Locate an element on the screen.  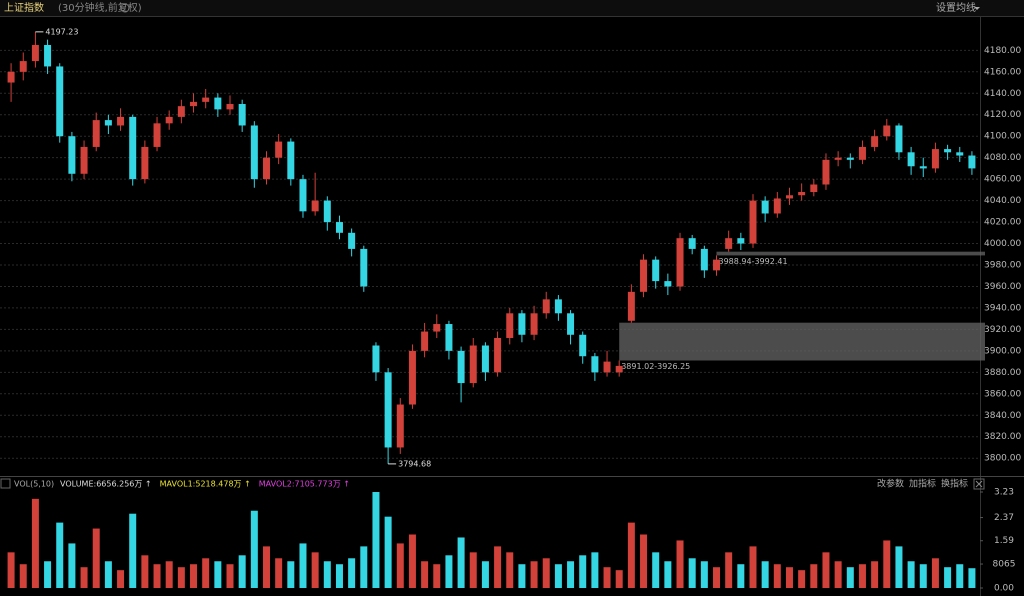
y-tick-label: 8065 is located at coordinates (1004, 565).